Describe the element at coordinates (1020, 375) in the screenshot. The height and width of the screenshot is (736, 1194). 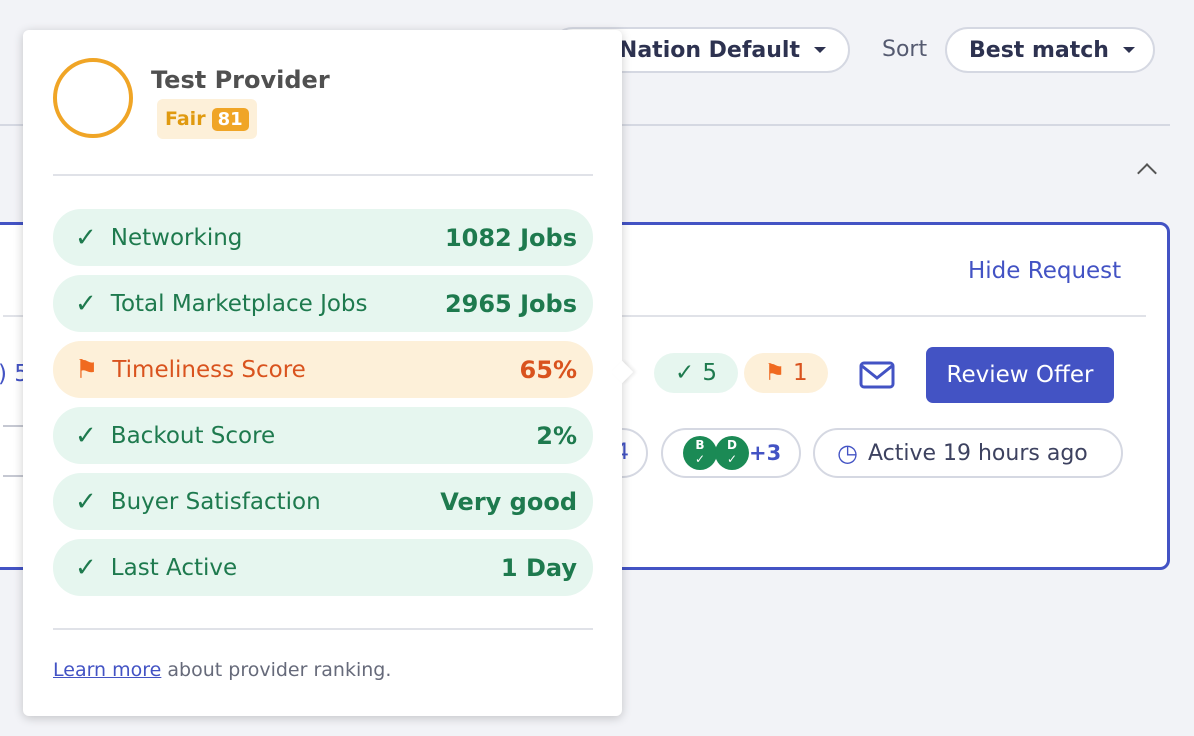
I see `review-offer-button: Review Offer` at that location.